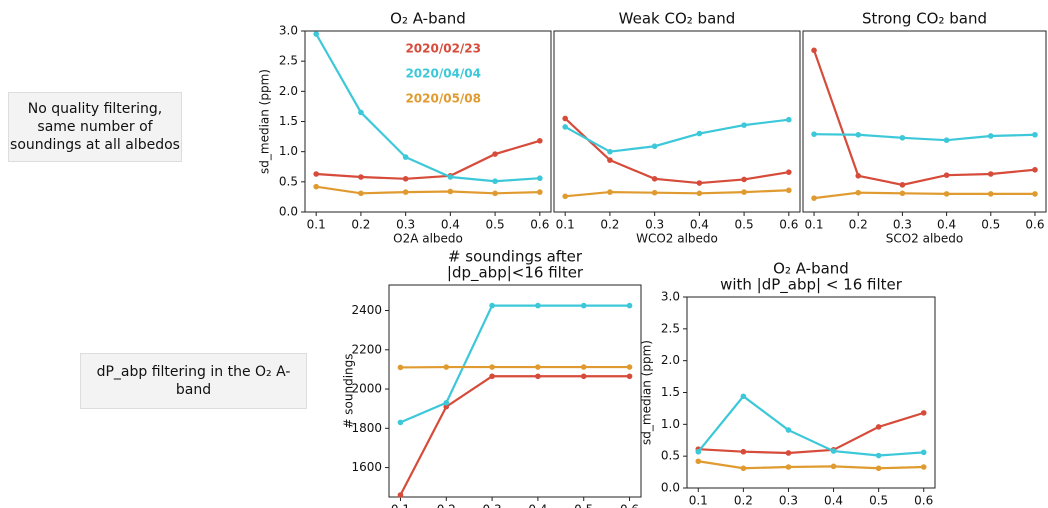 This screenshot has height=508, width=1048. Describe the element at coordinates (539, 225) in the screenshot. I see `x-tick-label: 0.6` at that location.